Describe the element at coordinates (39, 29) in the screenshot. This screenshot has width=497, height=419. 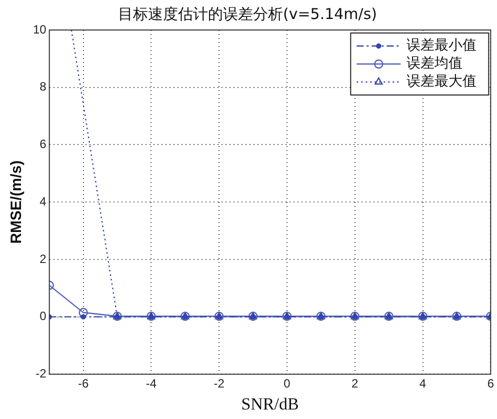
I see `y-tick-label: 10` at that location.